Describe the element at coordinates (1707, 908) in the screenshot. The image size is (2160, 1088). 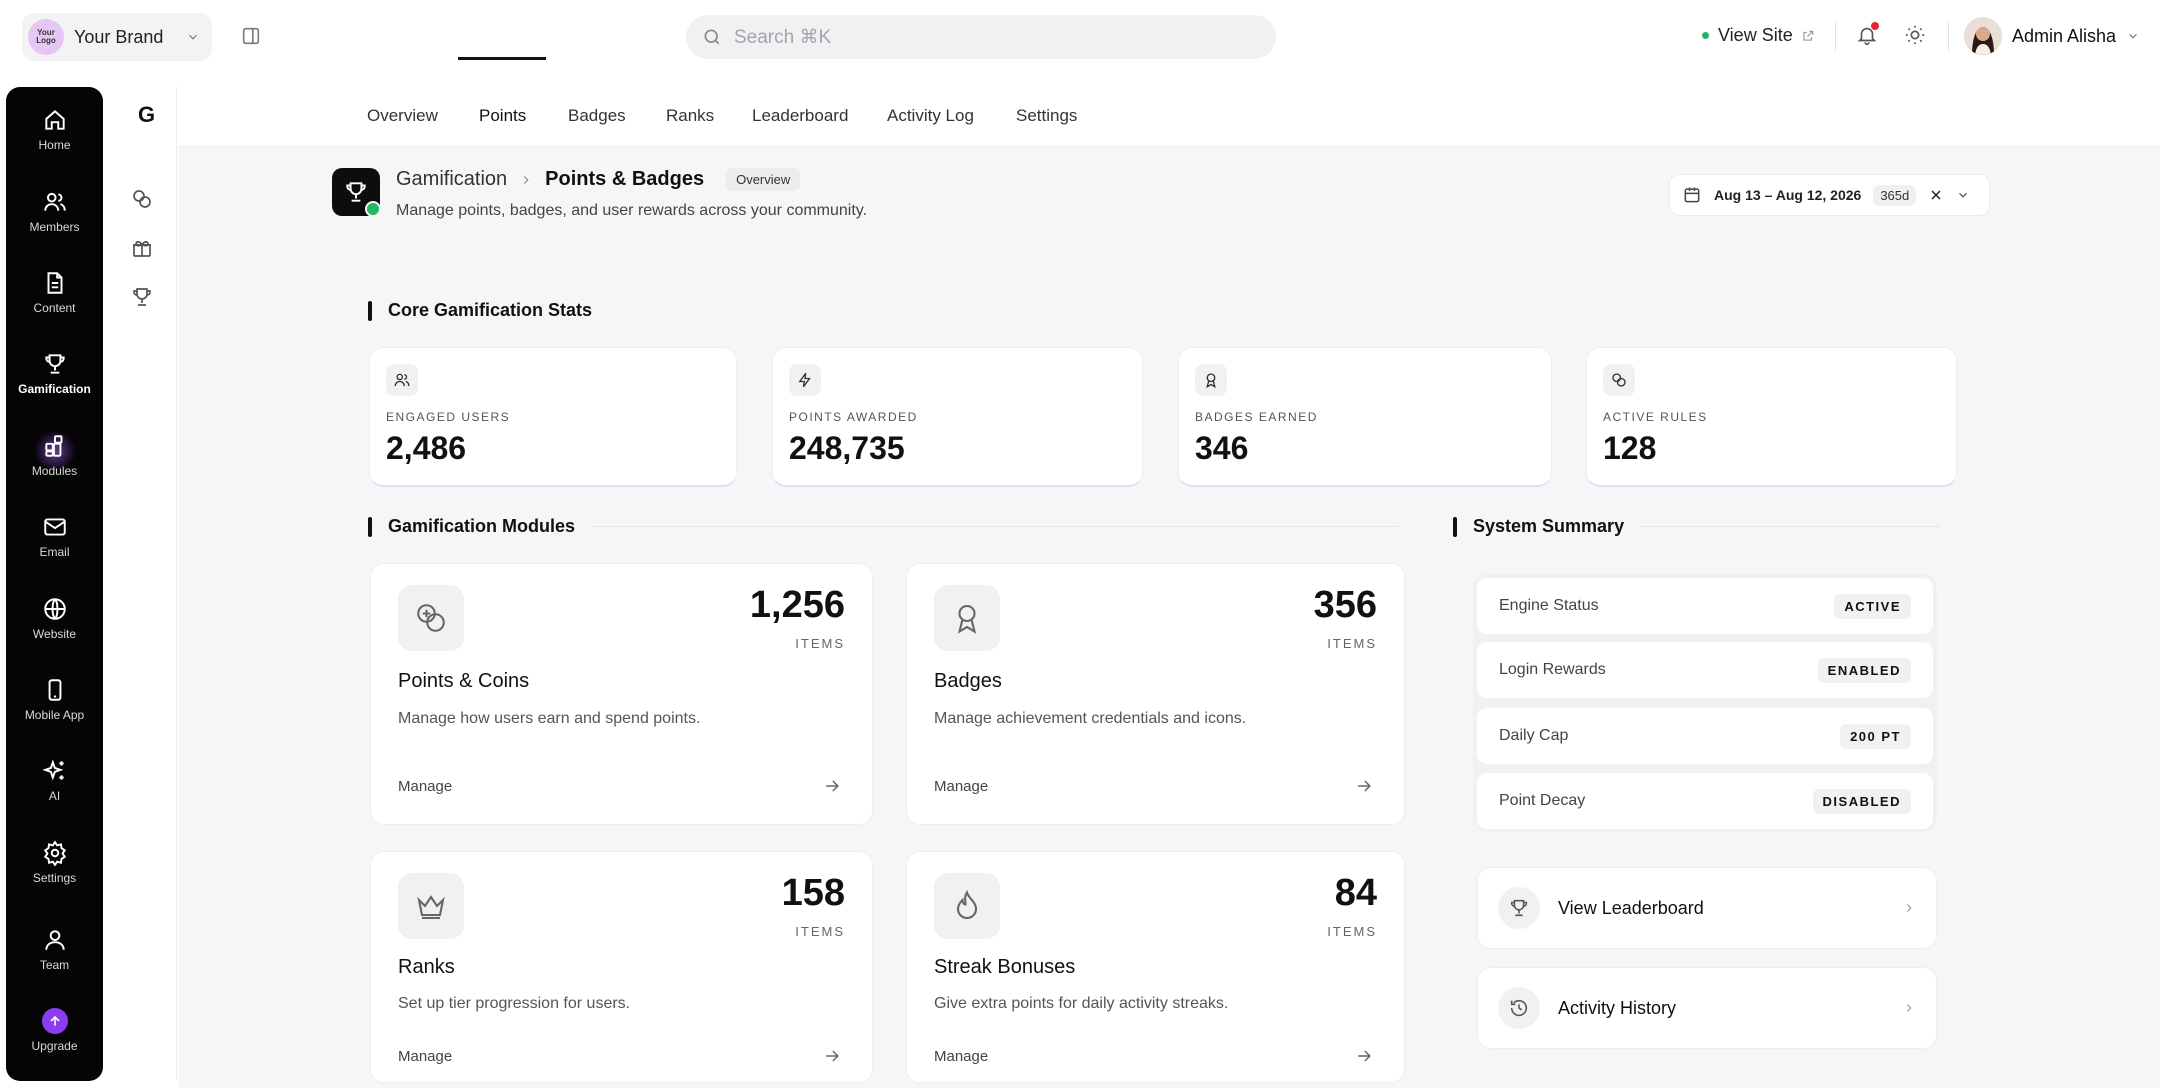
I see `view-leaderboard-link: View Leaderboard` at that location.